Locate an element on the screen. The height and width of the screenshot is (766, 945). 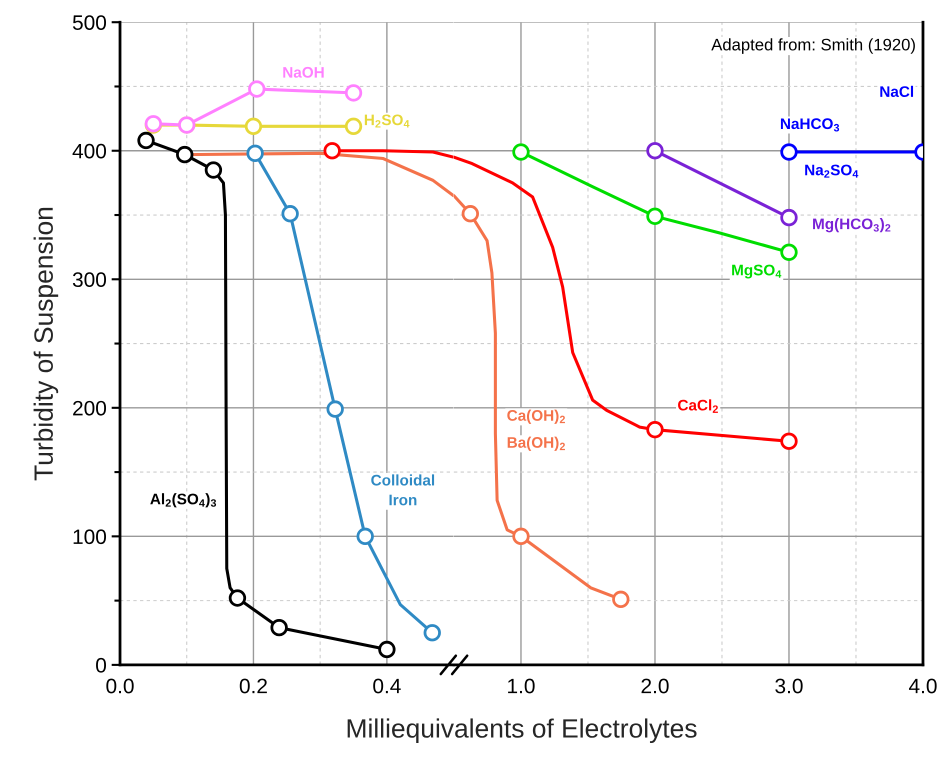
annotation: NaCl is located at coordinates (897, 92).